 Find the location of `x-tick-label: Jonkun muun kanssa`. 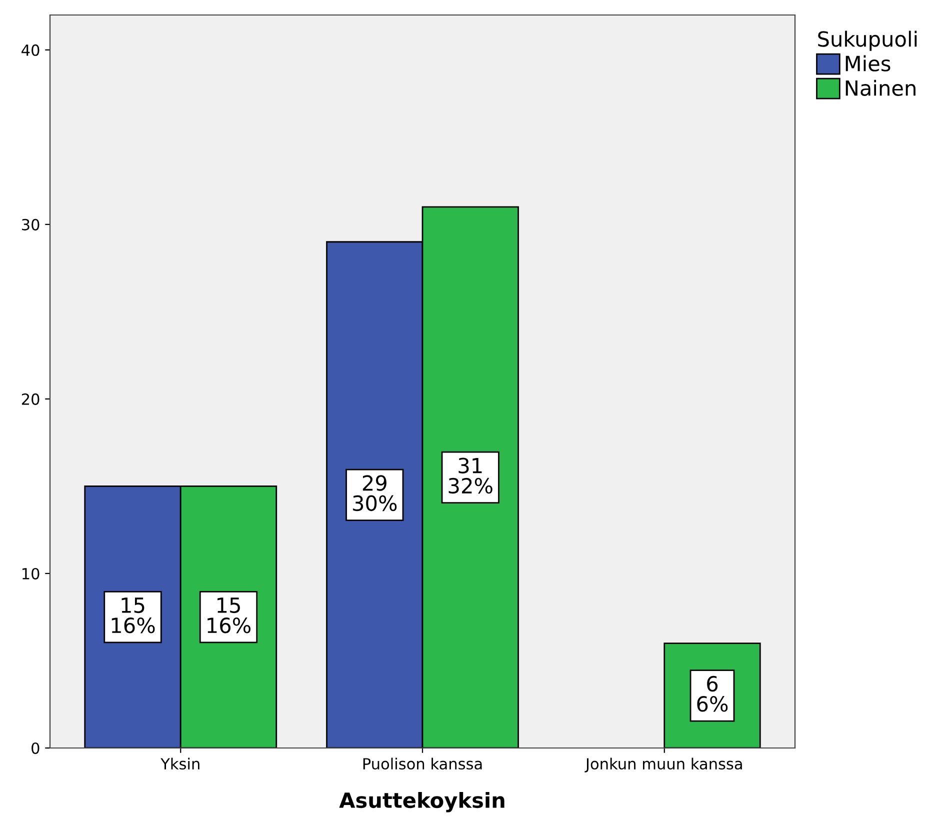

x-tick-label: Jonkun muun kanssa is located at coordinates (663, 765).